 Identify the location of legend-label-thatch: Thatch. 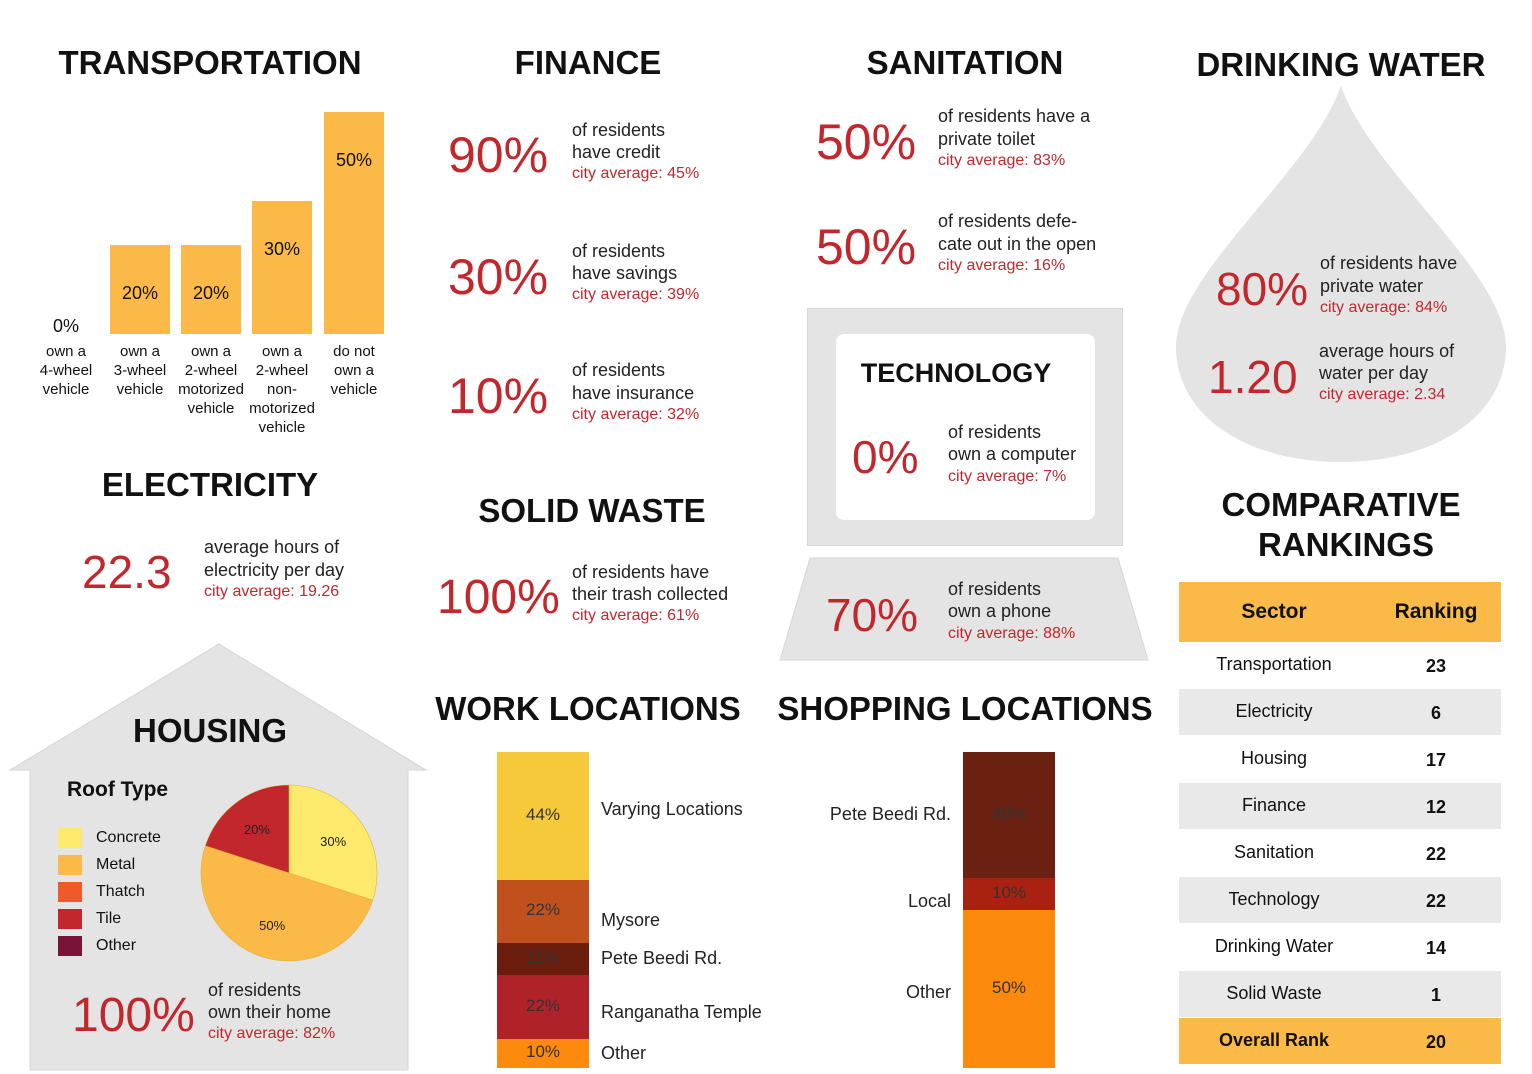
(120, 891).